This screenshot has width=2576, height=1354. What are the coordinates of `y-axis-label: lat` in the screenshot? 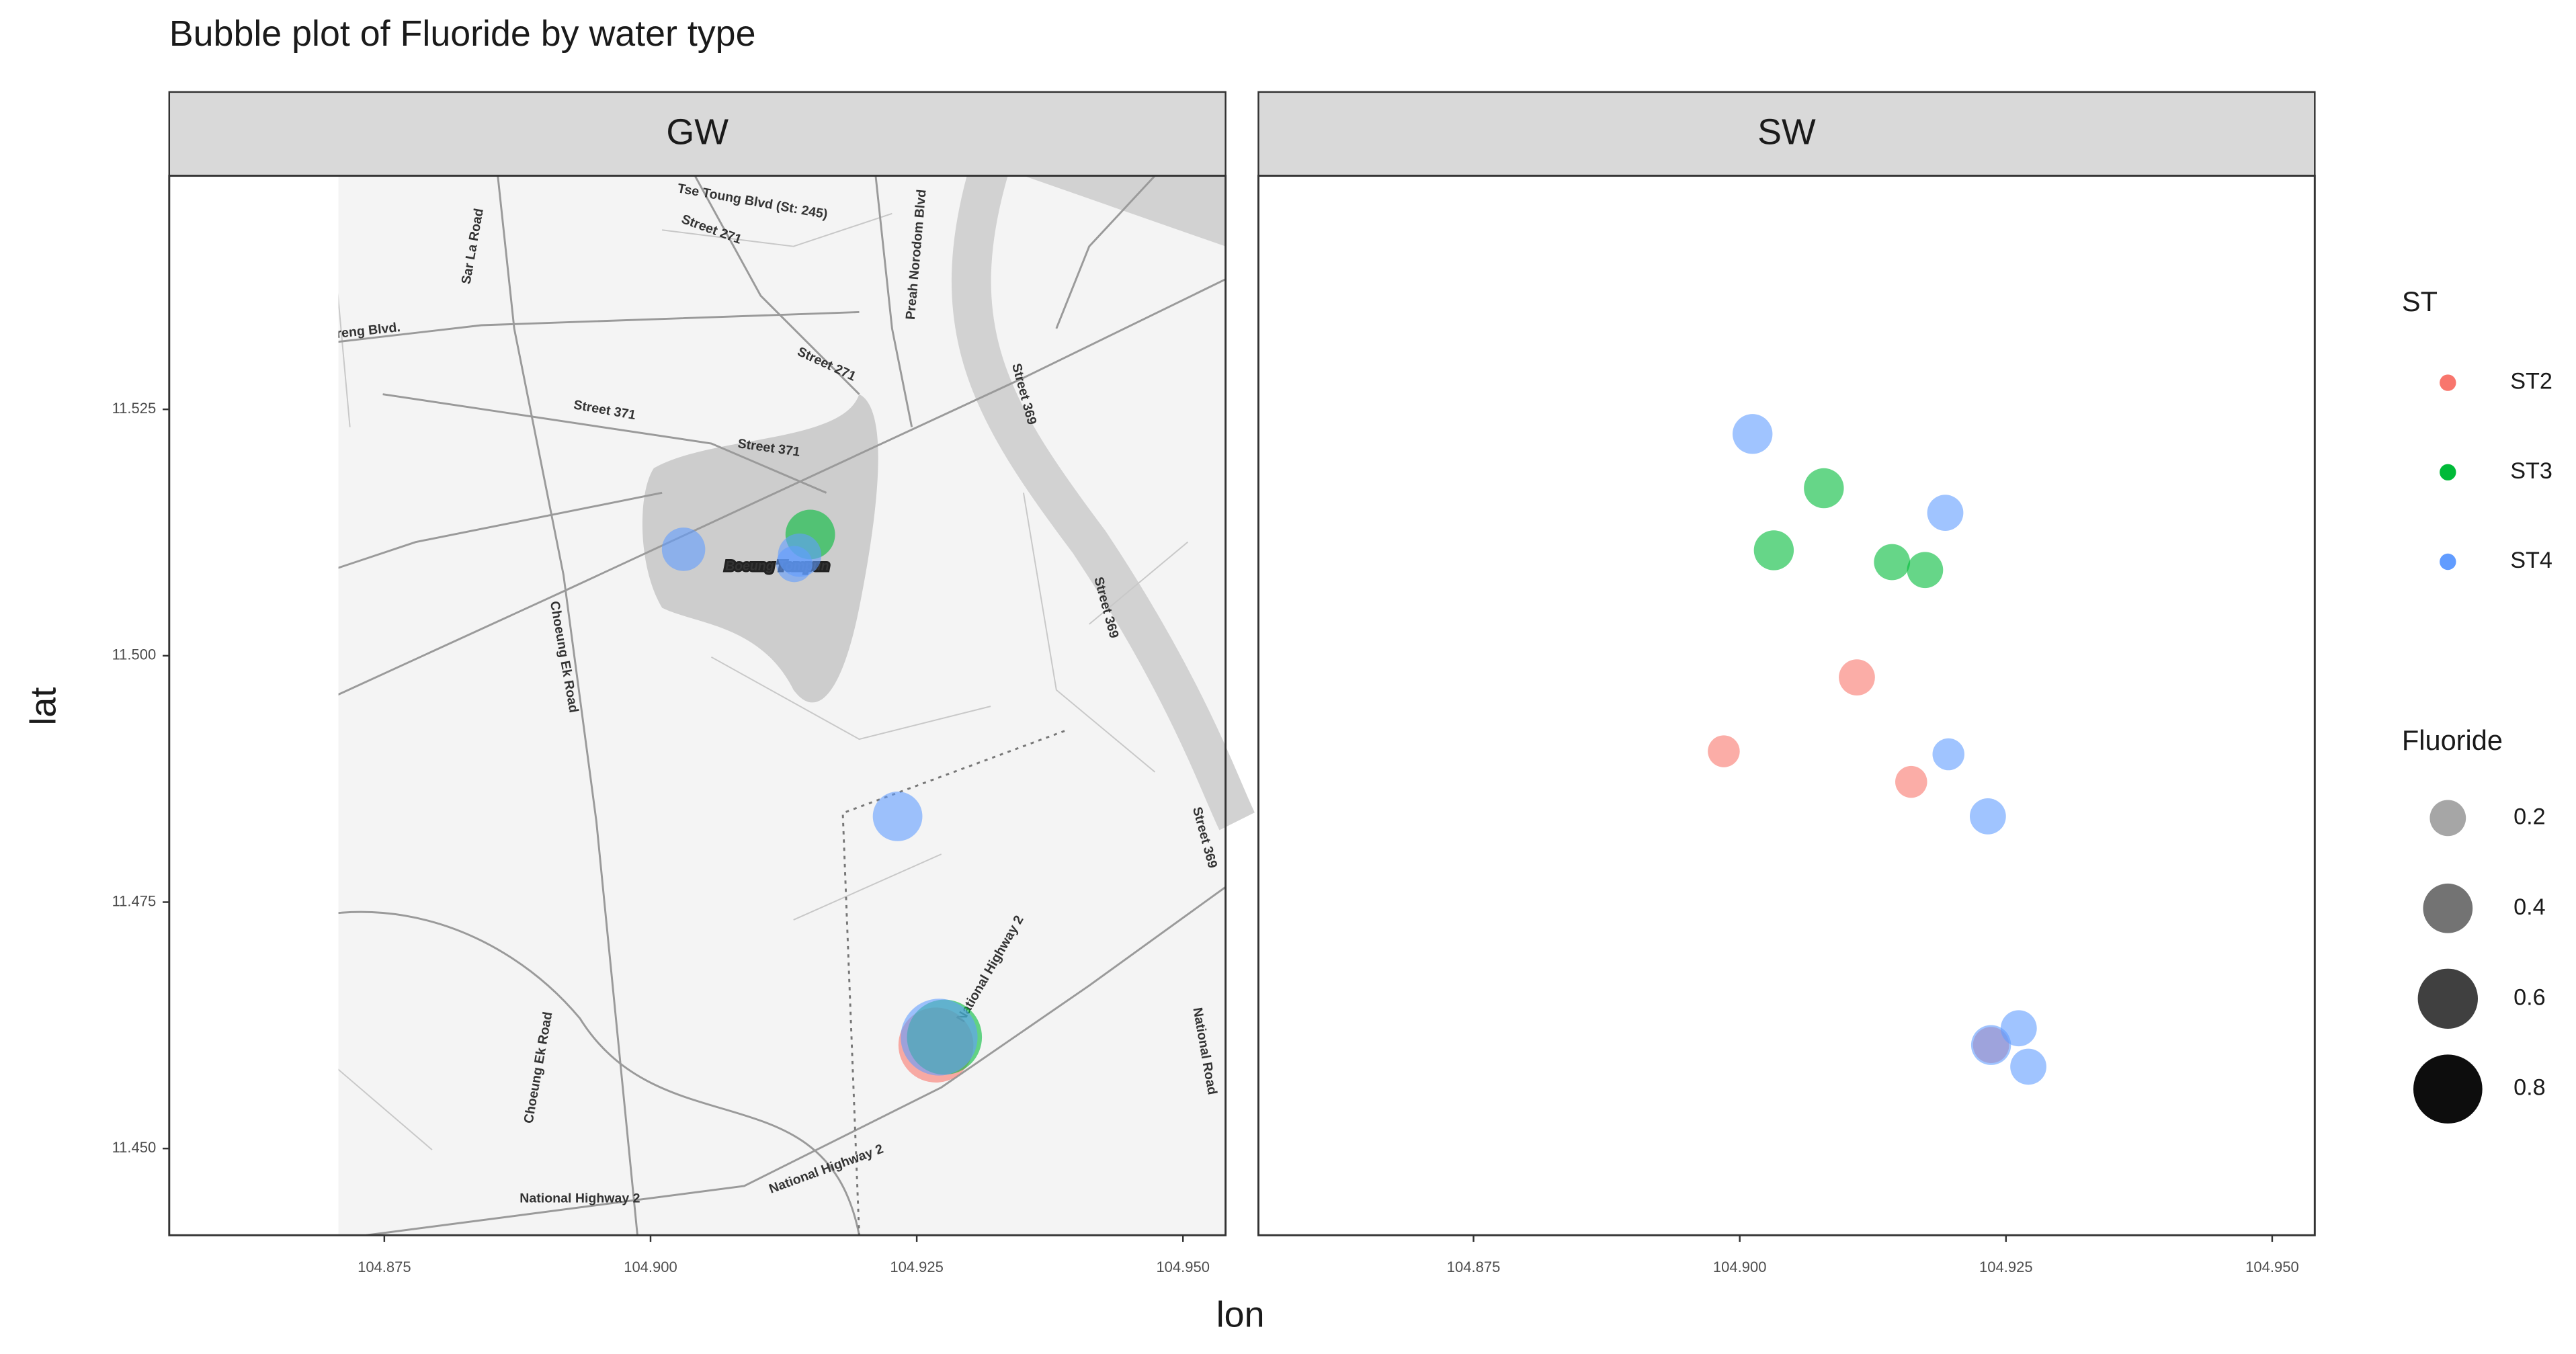 It's located at (44, 706).